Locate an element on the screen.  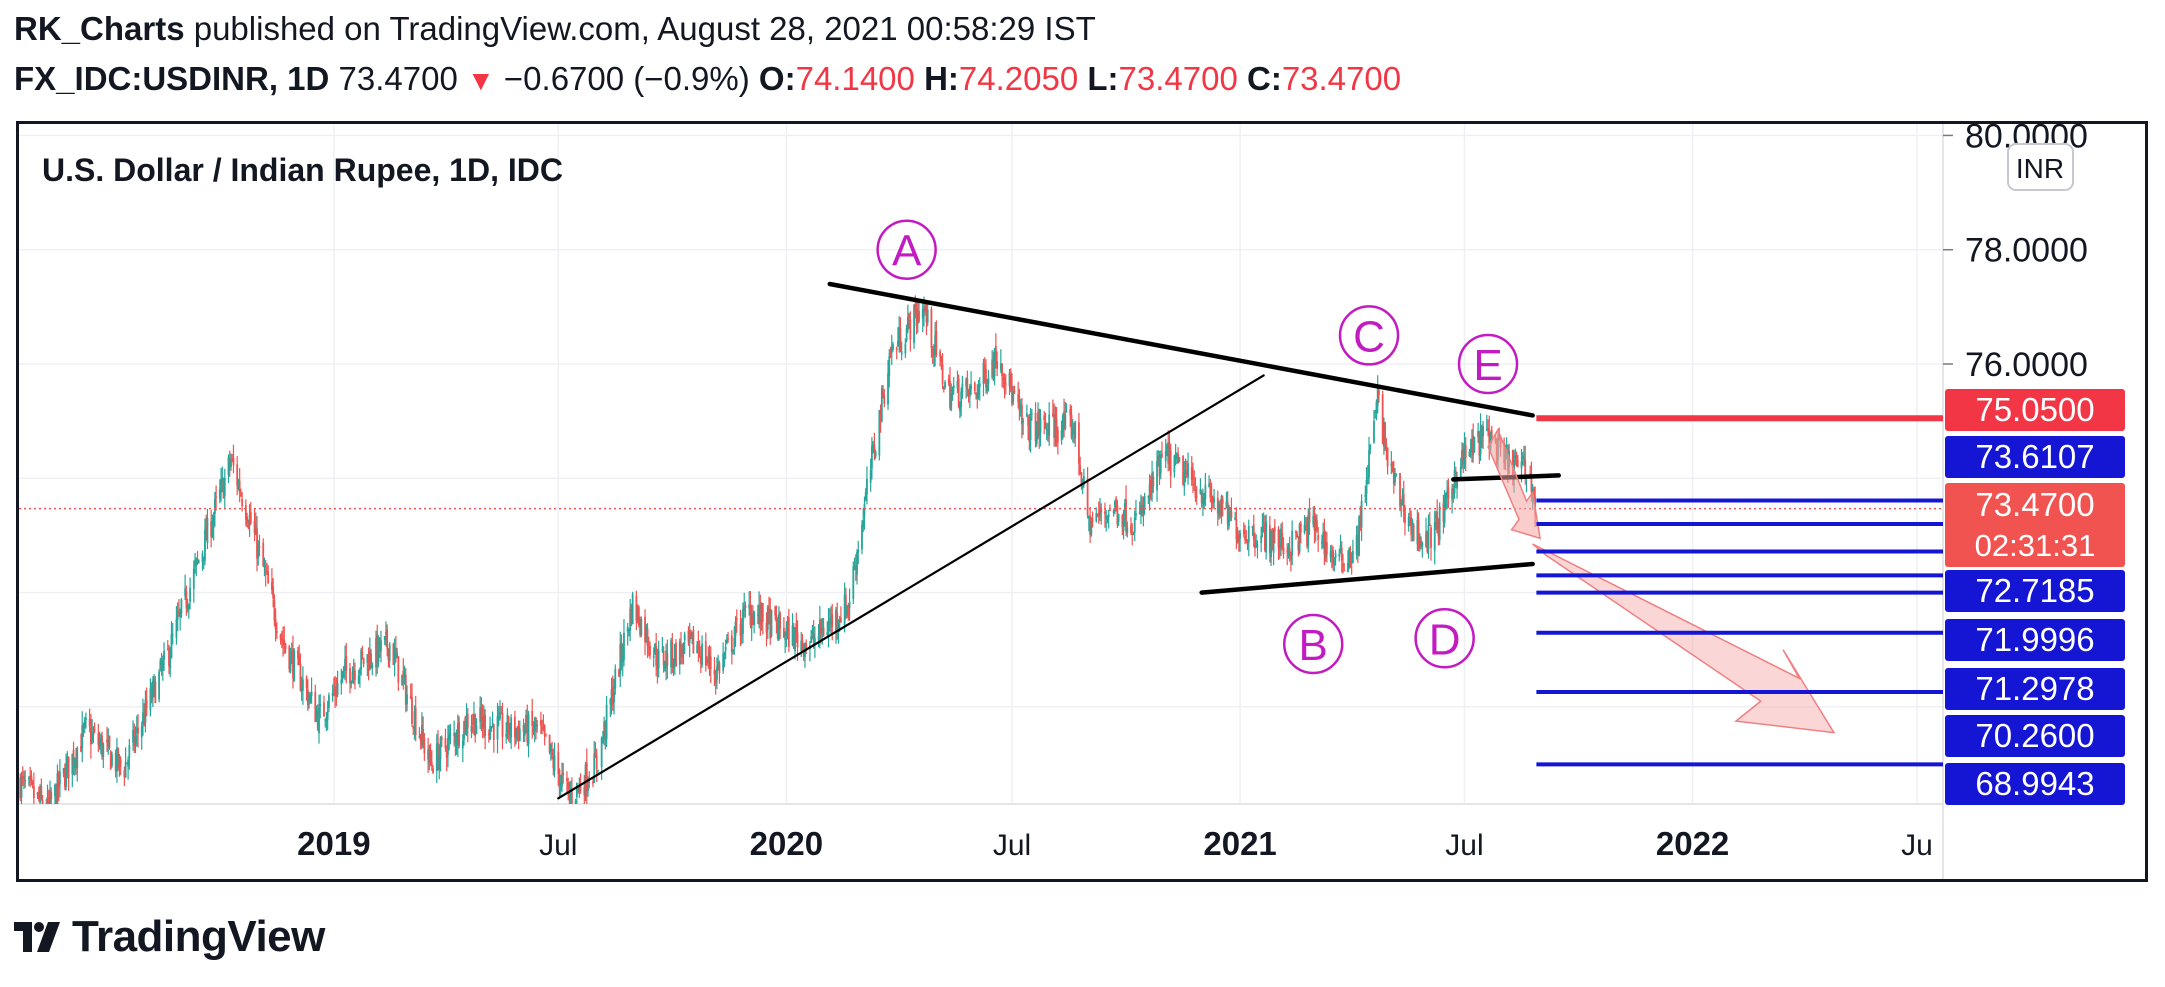
tradingview-logo-icon is located at coordinates (37, 937).